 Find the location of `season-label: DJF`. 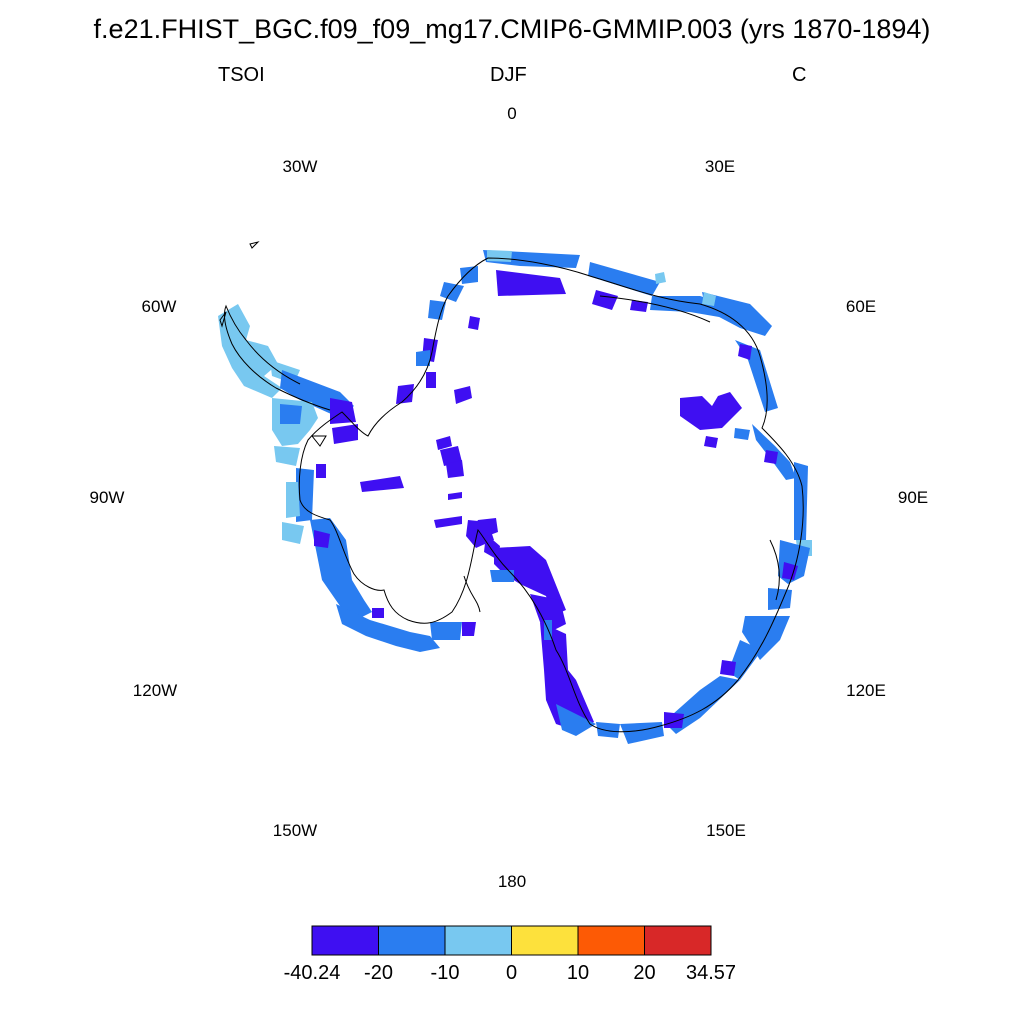

season-label: DJF is located at coordinates (508, 75).